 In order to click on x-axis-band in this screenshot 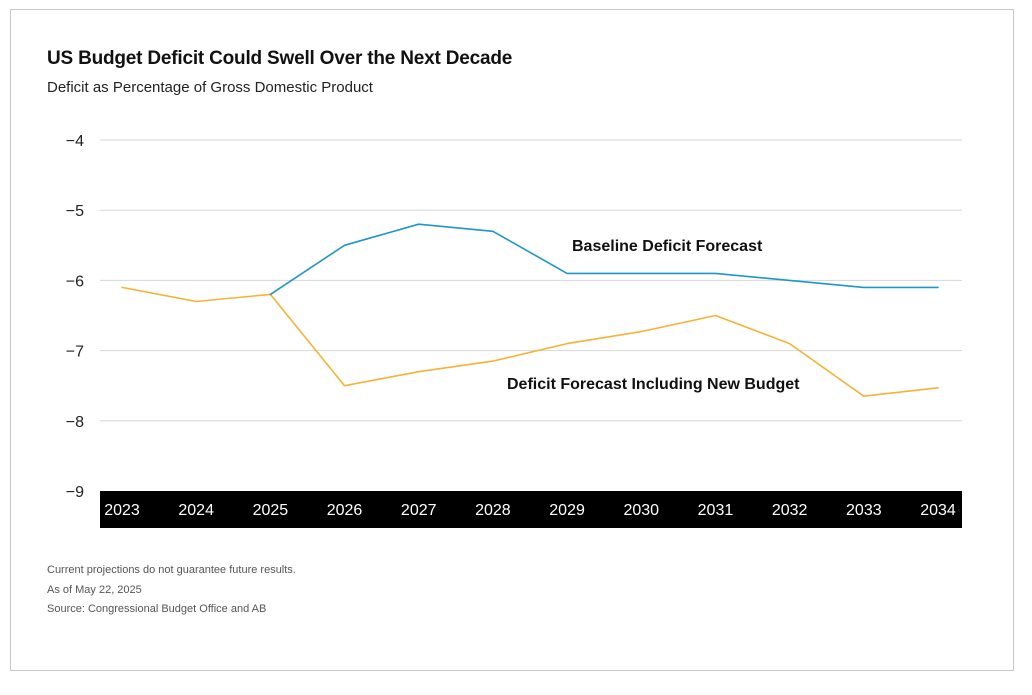, I will do `click(531, 509)`.